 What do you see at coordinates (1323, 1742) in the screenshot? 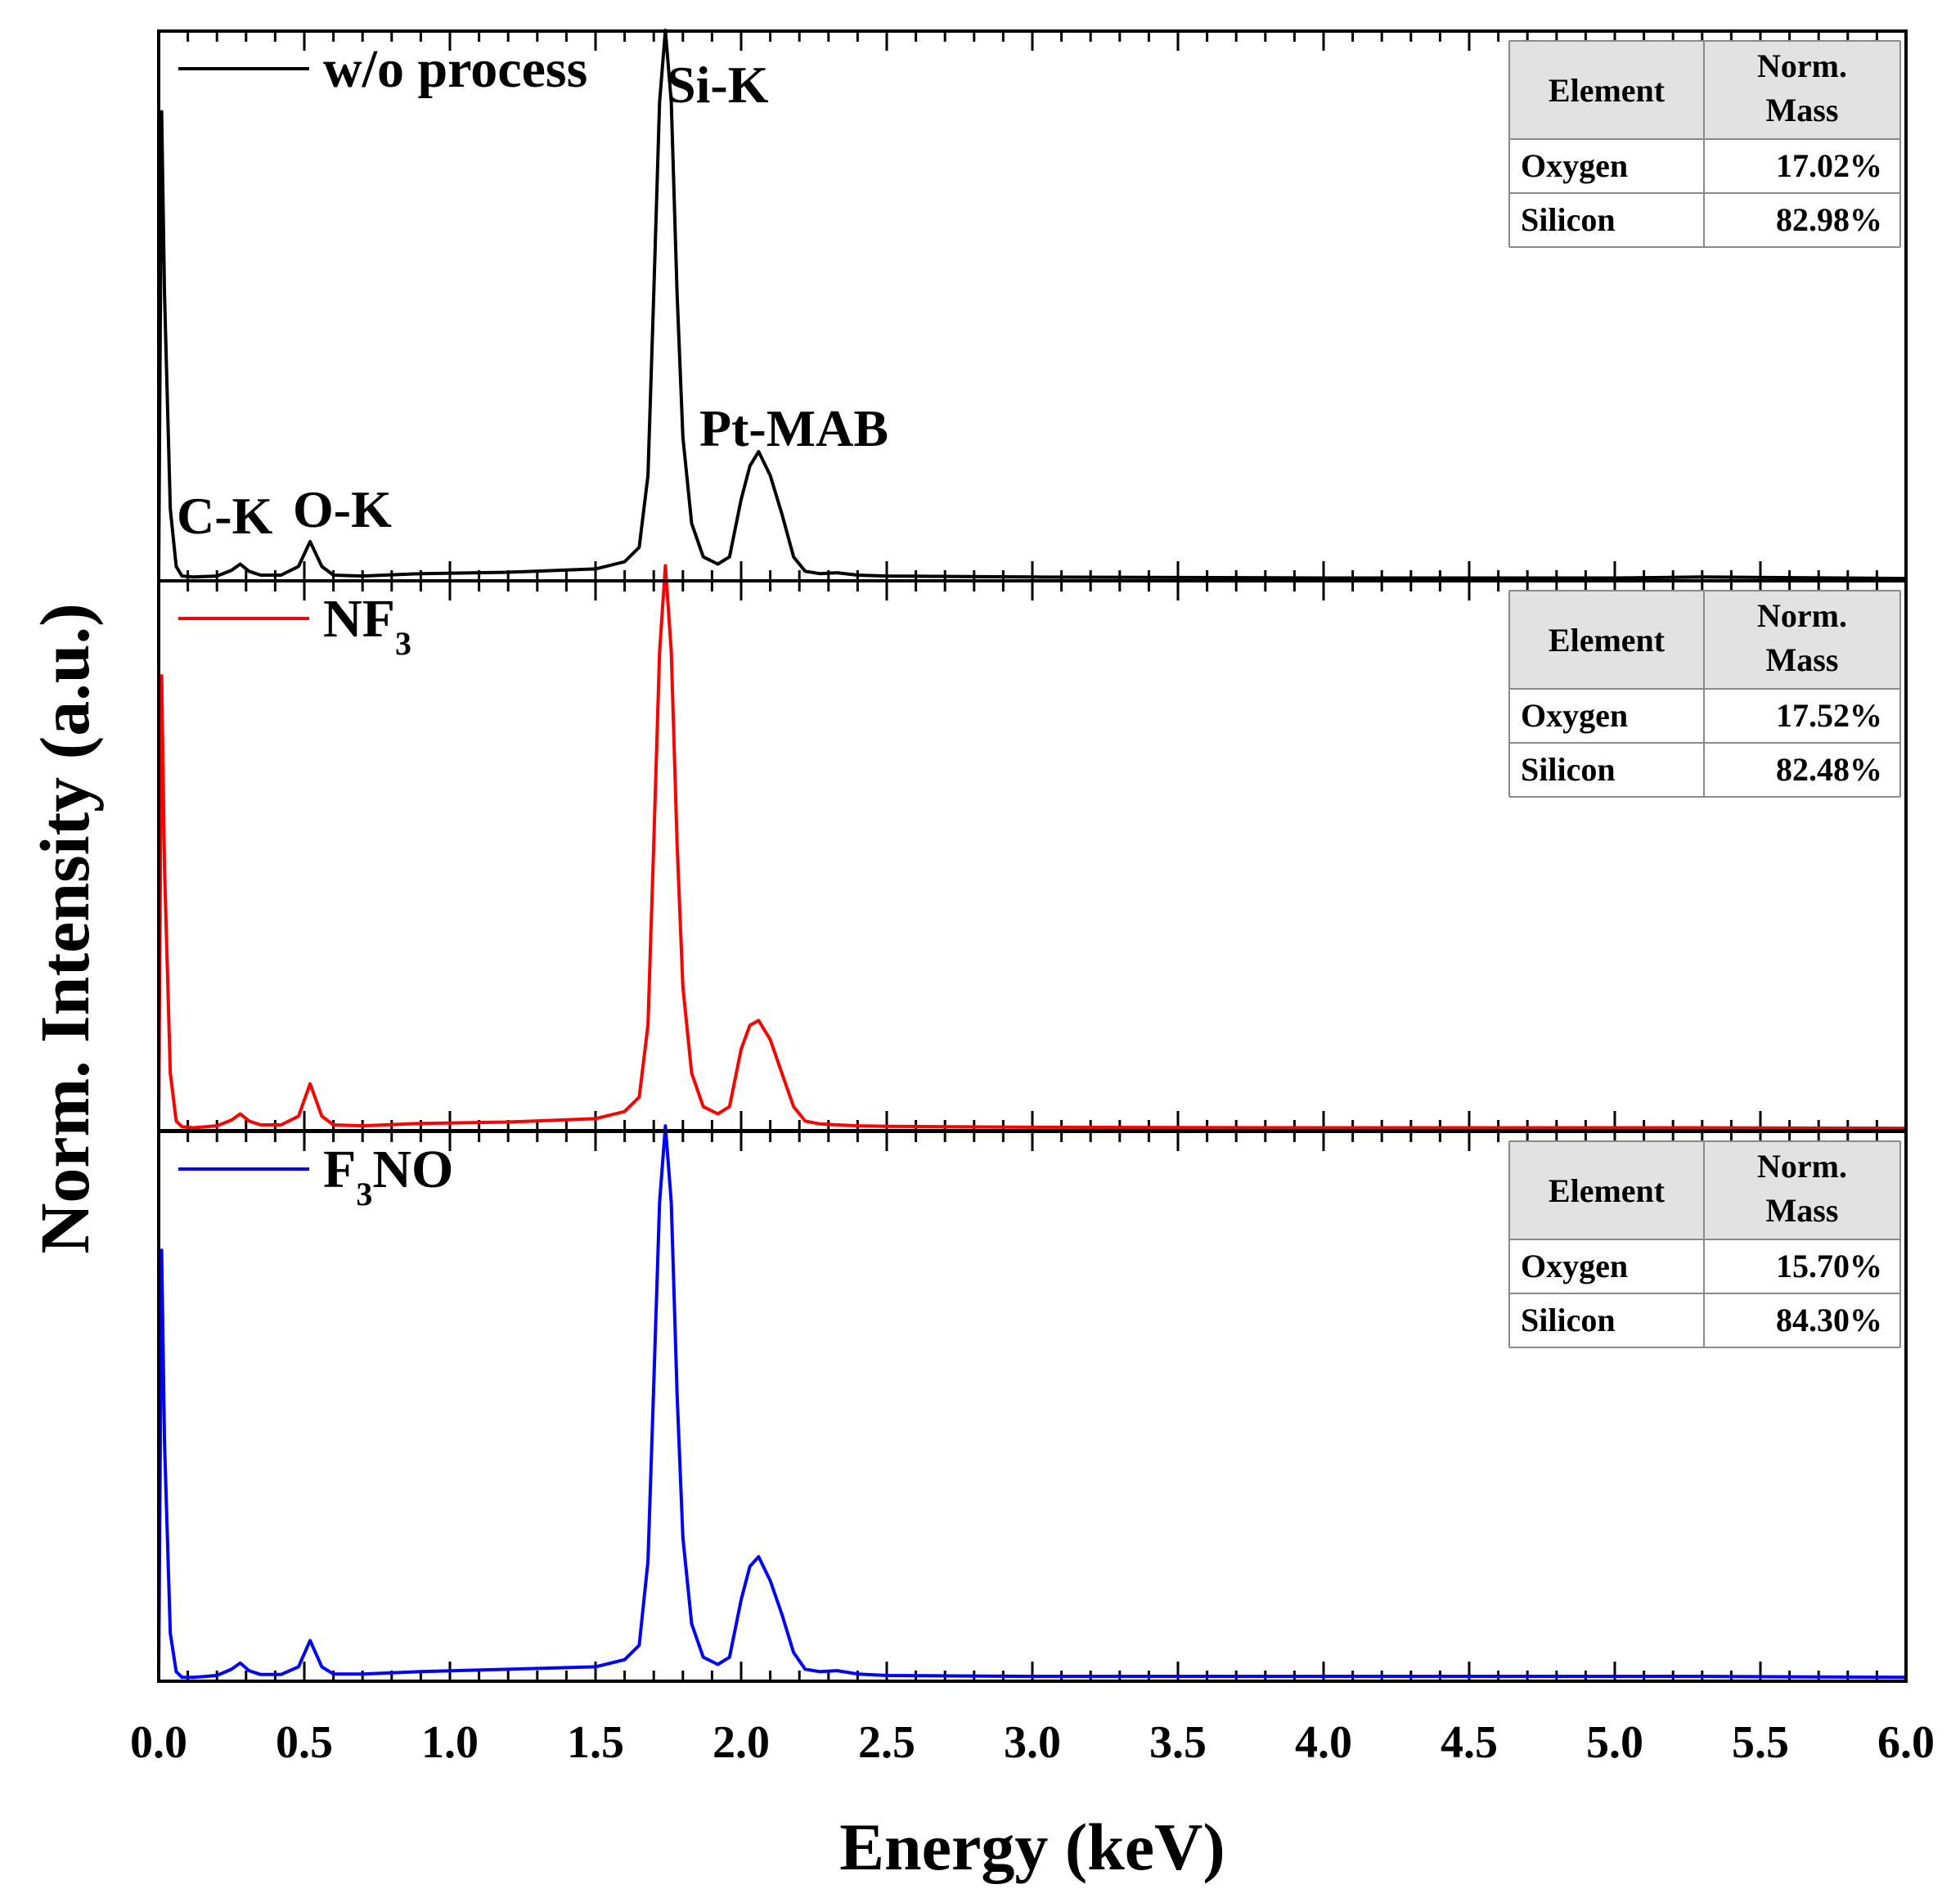
I see `x-tick-label: 4.0` at bounding box center [1323, 1742].